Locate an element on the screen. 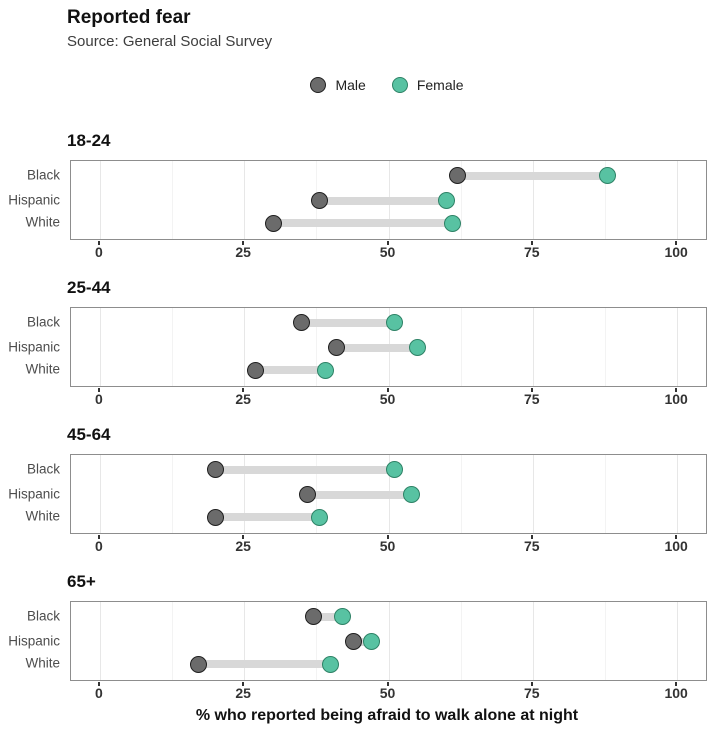 This screenshot has height=733, width=714. x-axis: 0 25 50 75 100 is located at coordinates (387, 397).